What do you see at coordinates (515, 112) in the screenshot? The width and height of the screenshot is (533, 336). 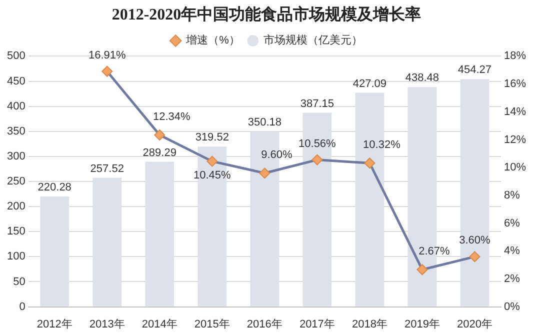 I see `y2-tick-label: 14%` at bounding box center [515, 112].